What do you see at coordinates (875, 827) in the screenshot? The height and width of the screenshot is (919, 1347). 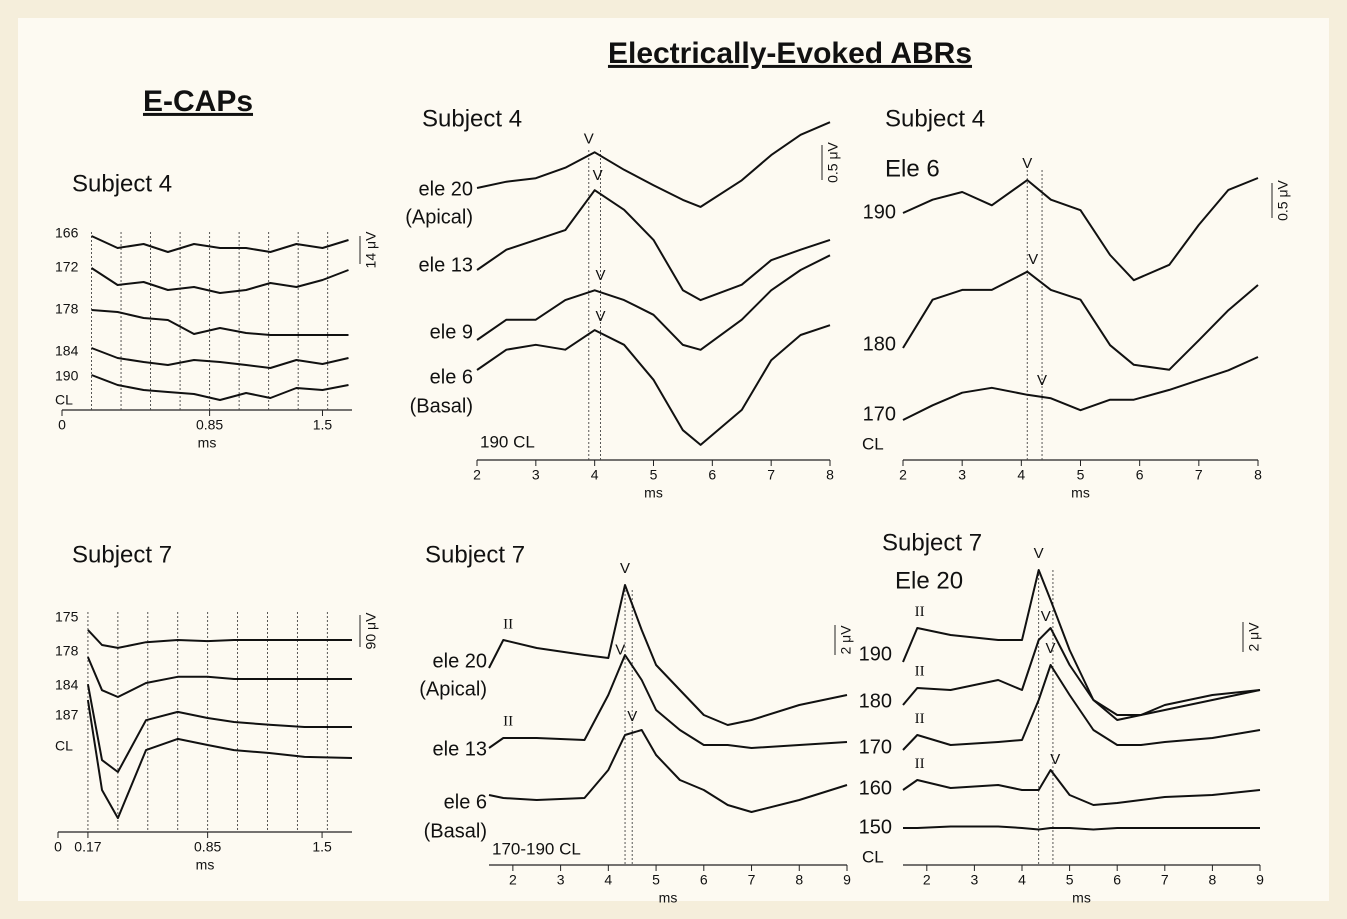 I see `trace-label: 150` at bounding box center [875, 827].